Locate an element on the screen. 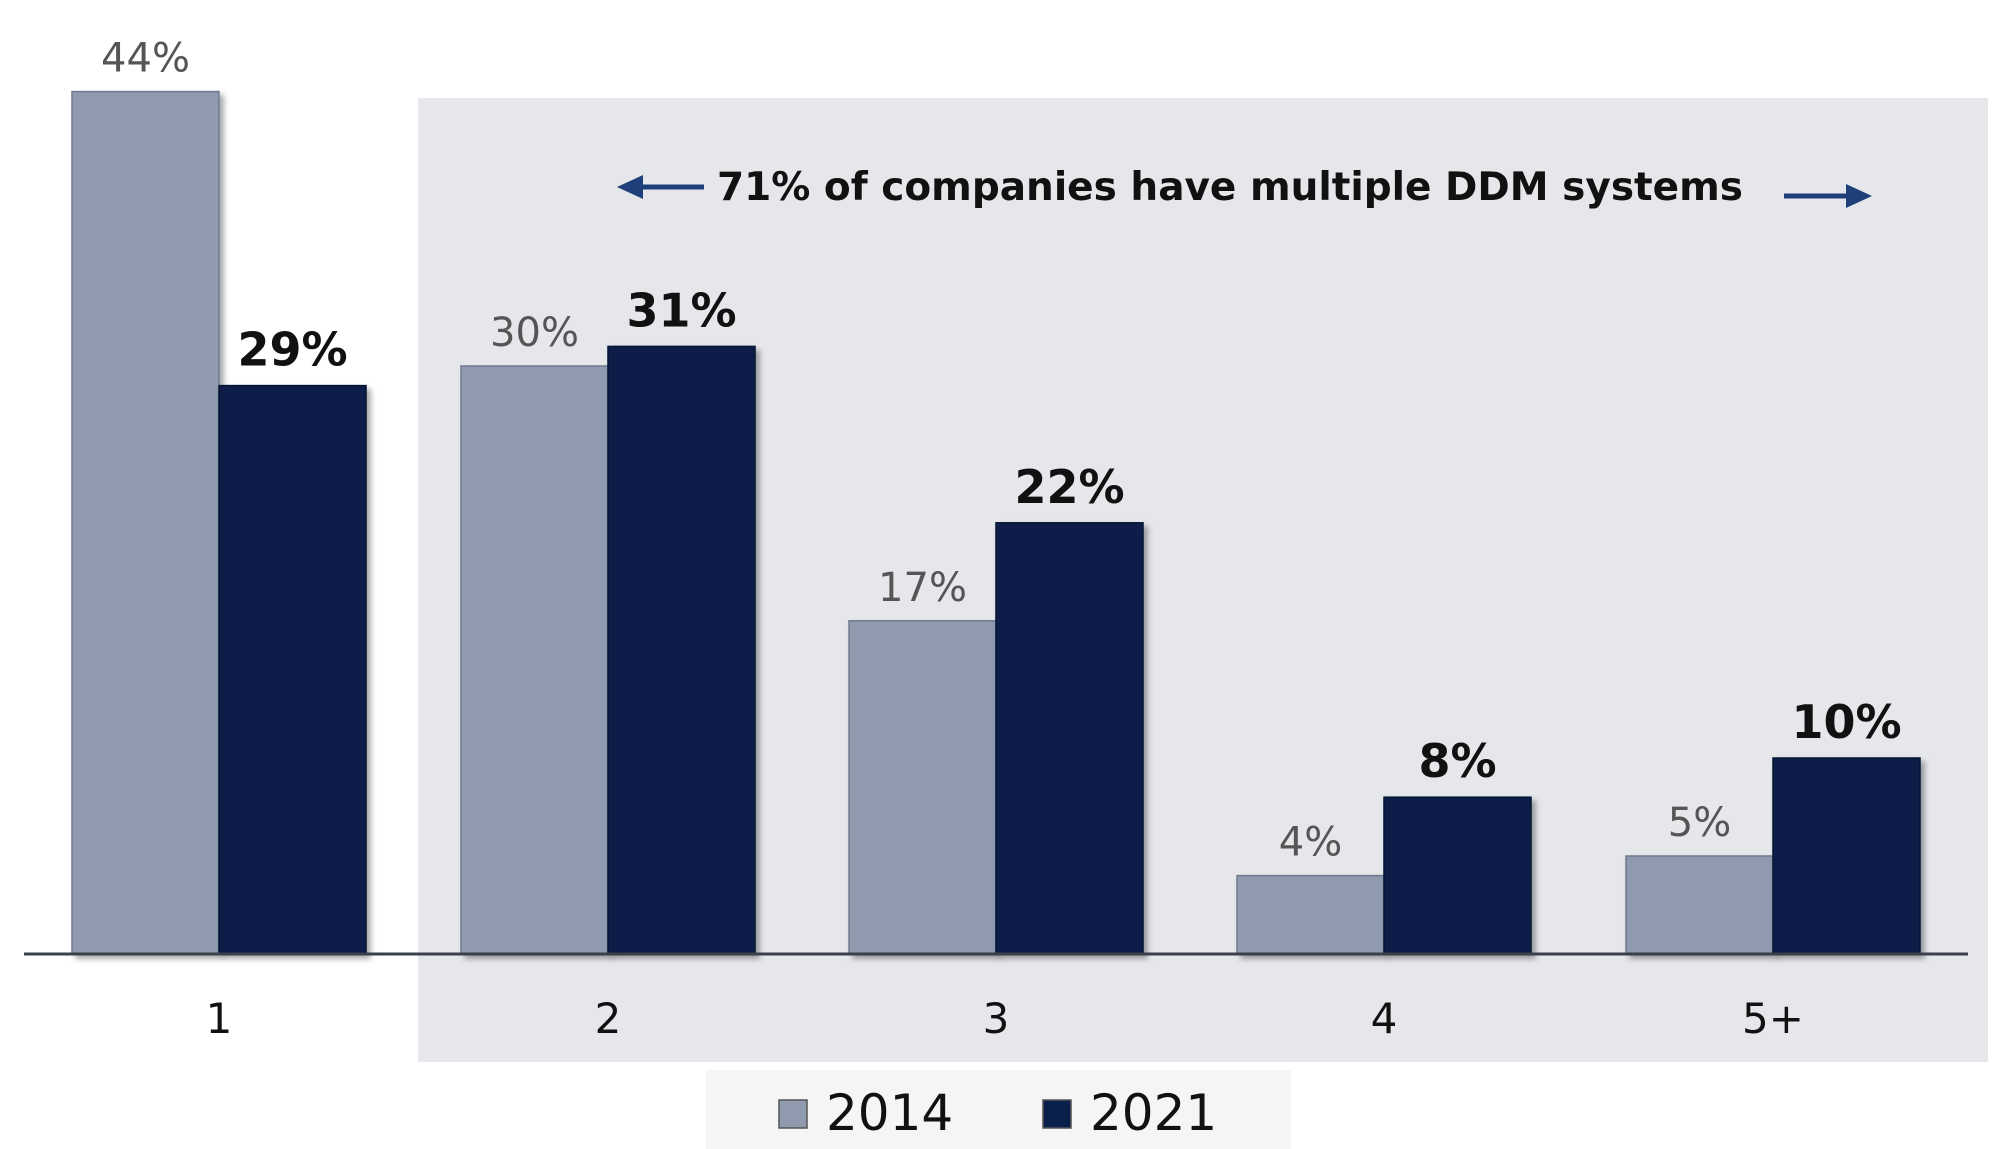  x-tick-label-5+: 5+ is located at coordinates (1773, 1018).